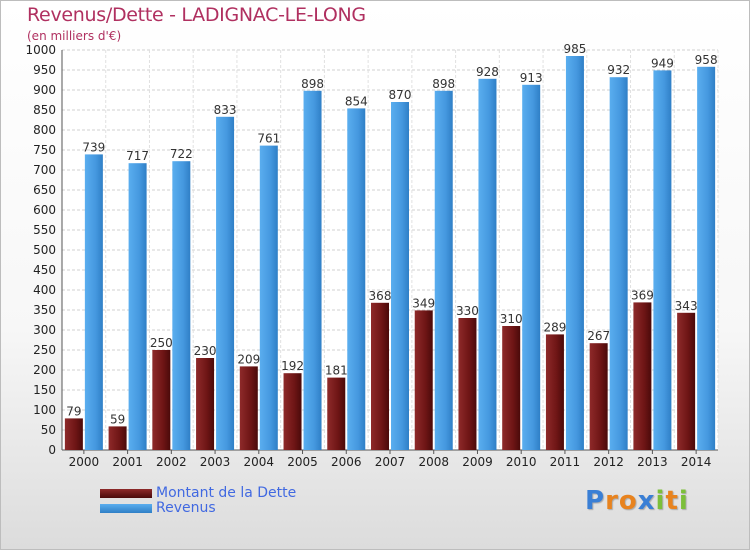  What do you see at coordinates (400, 95) in the screenshot?
I see `data-label-revenus: 870` at bounding box center [400, 95].